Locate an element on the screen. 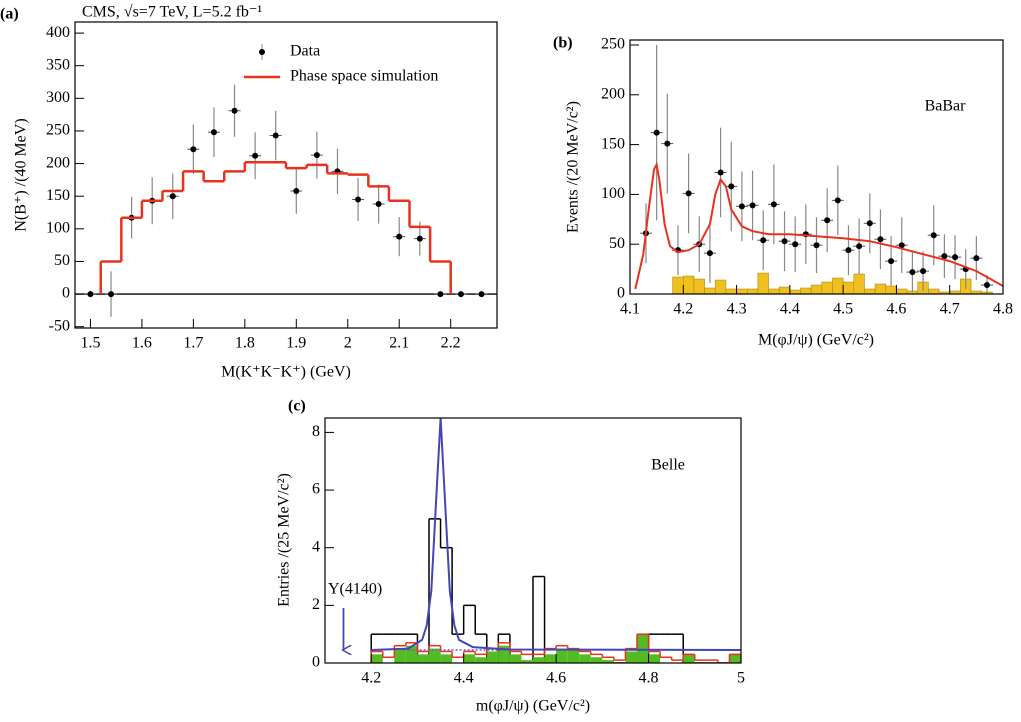 Image resolution: width=1021 pixels, height=722 pixels. y-axis-label: Events /(20 MeV/c²) is located at coordinates (573, 167).